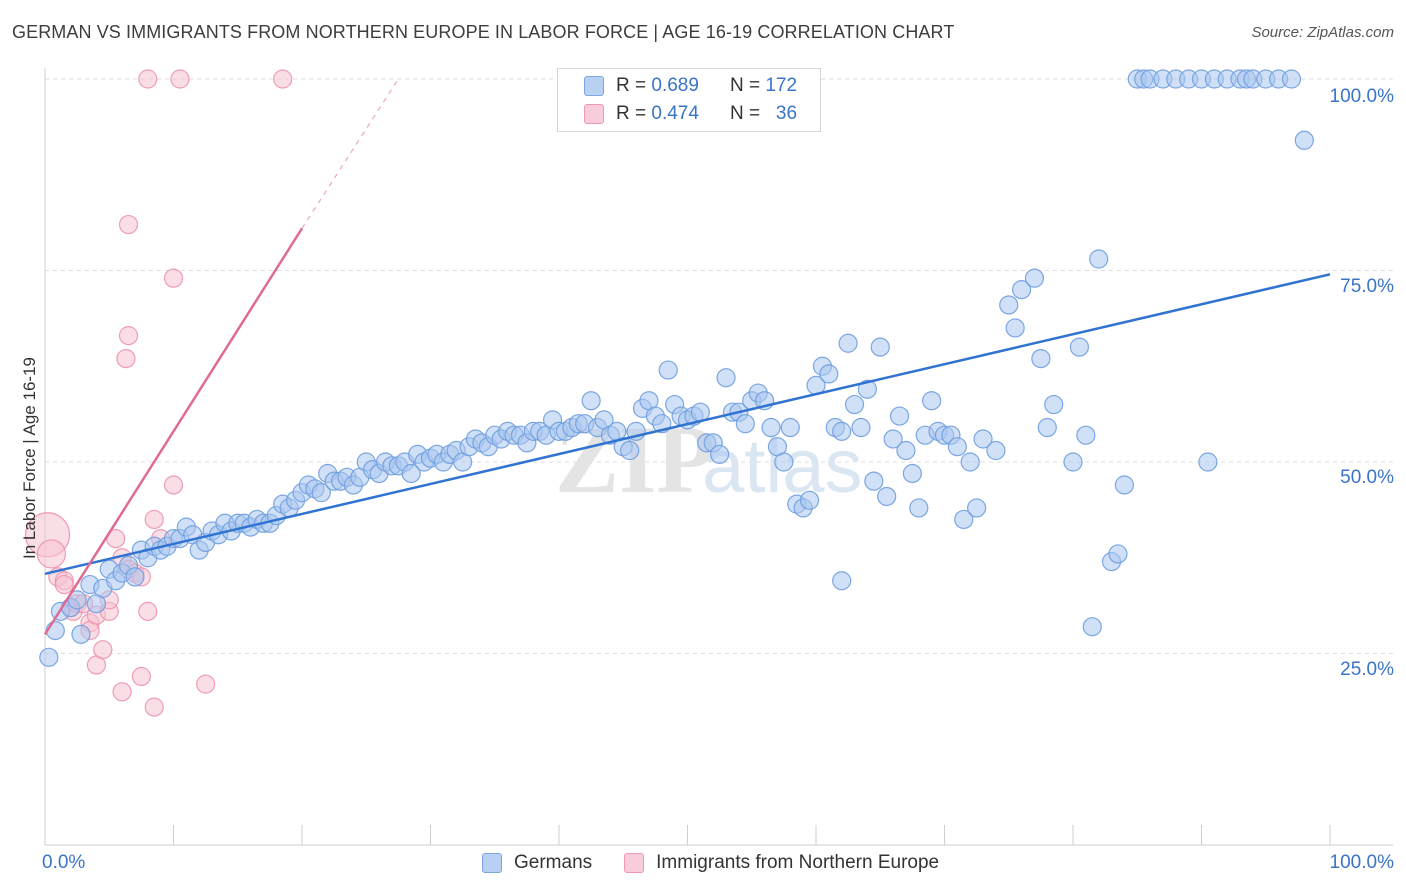 The image size is (1406, 892). Describe the element at coordinates (675, 85) in the screenshot. I see `legend-r-value: 0.689` at that location.